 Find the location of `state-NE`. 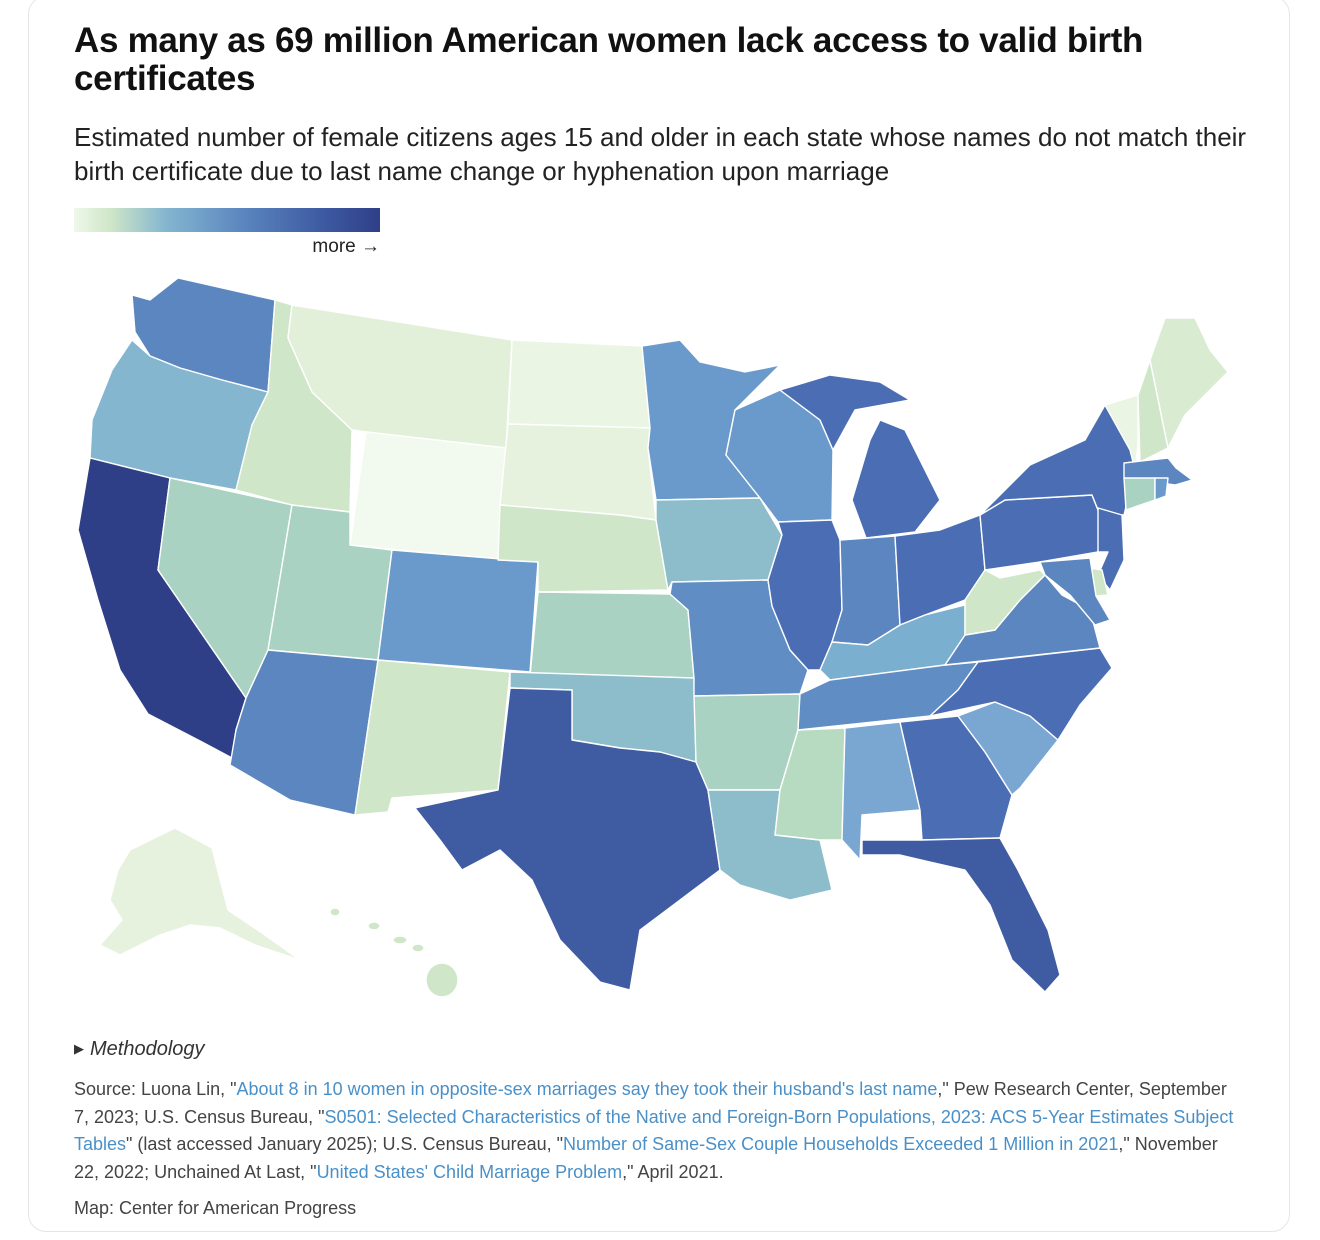

state-NE is located at coordinates (583, 548).